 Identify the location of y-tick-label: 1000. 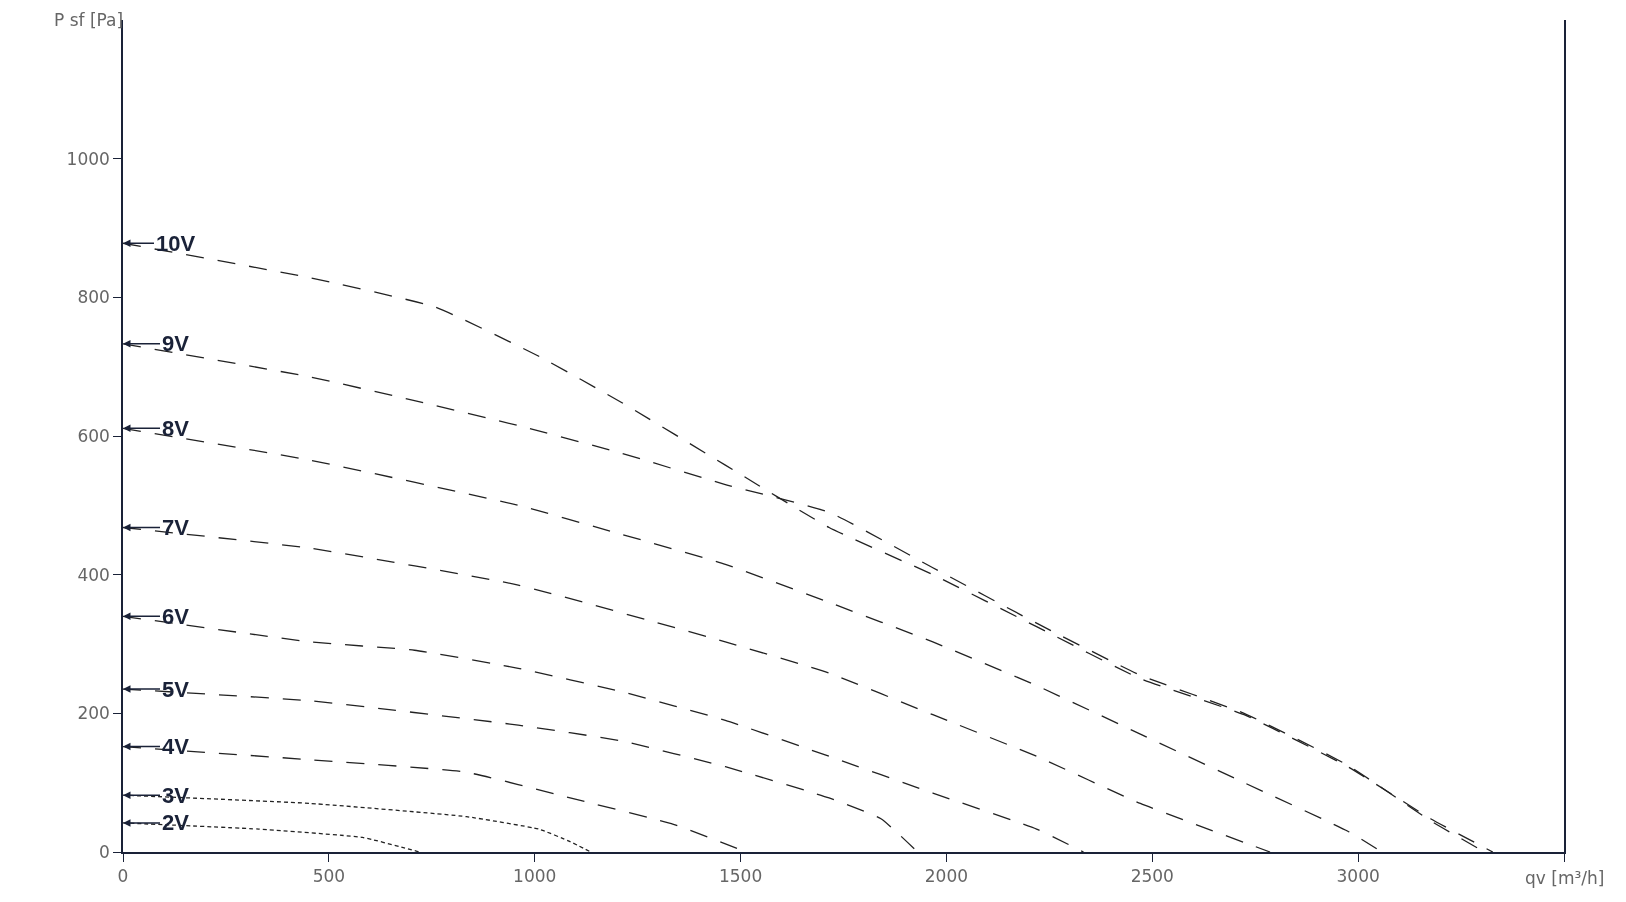
(88, 158).